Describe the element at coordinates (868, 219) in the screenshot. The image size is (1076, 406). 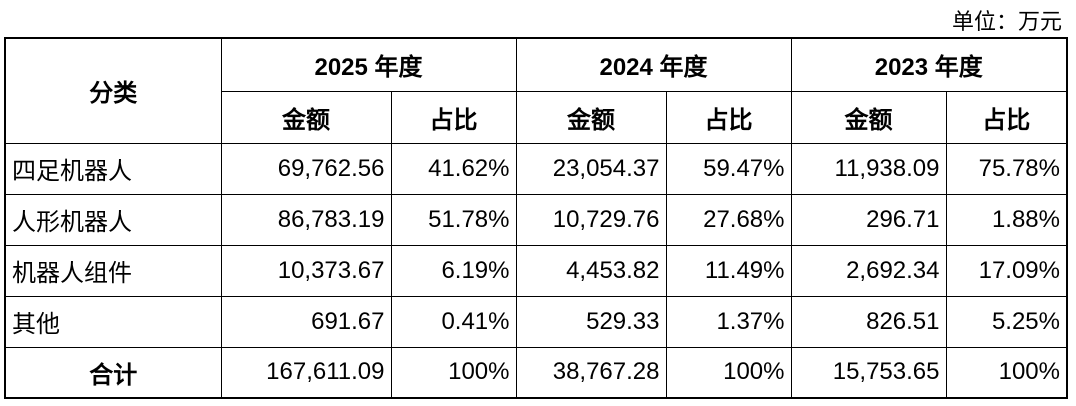
I see `cell: 296.71` at that location.